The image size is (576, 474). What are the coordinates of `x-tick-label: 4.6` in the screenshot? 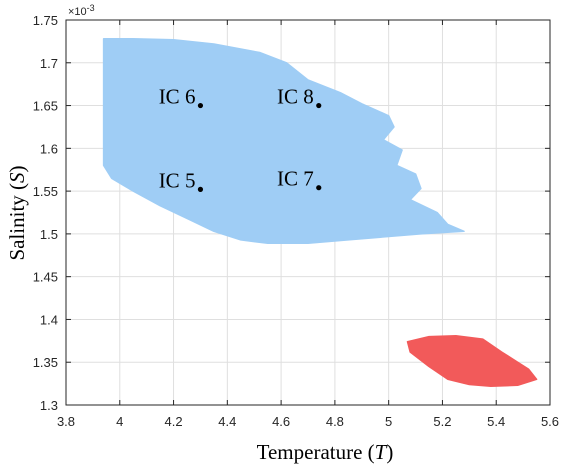 It's located at (281, 421).